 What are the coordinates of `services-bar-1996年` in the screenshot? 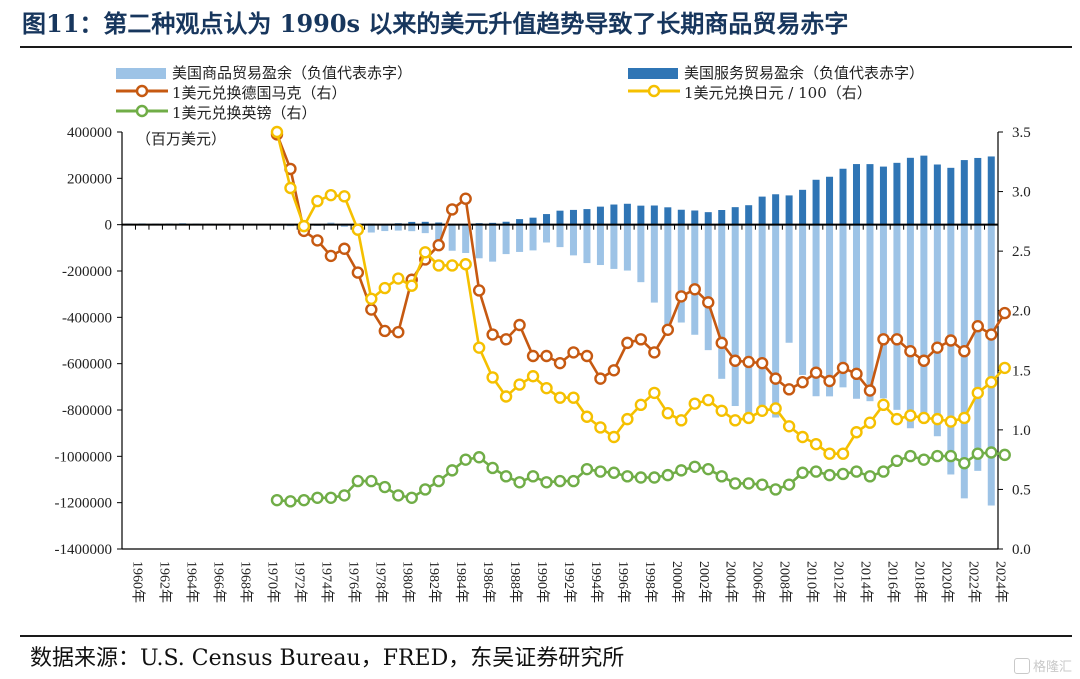 It's located at (614, 214).